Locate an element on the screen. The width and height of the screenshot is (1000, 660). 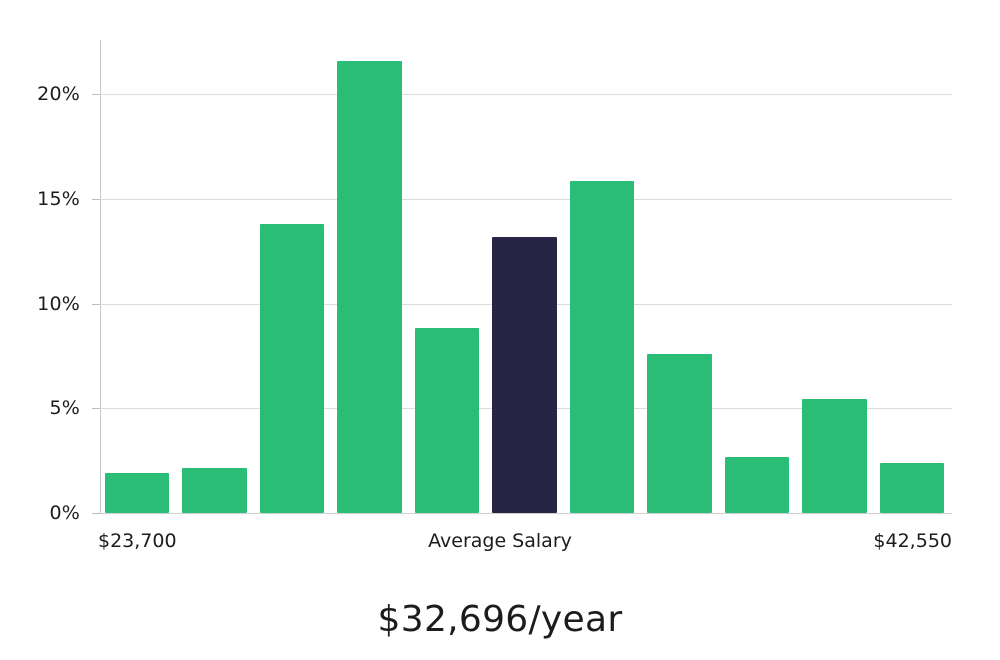
x-axis-min-label: $23,700 is located at coordinates (137, 541).